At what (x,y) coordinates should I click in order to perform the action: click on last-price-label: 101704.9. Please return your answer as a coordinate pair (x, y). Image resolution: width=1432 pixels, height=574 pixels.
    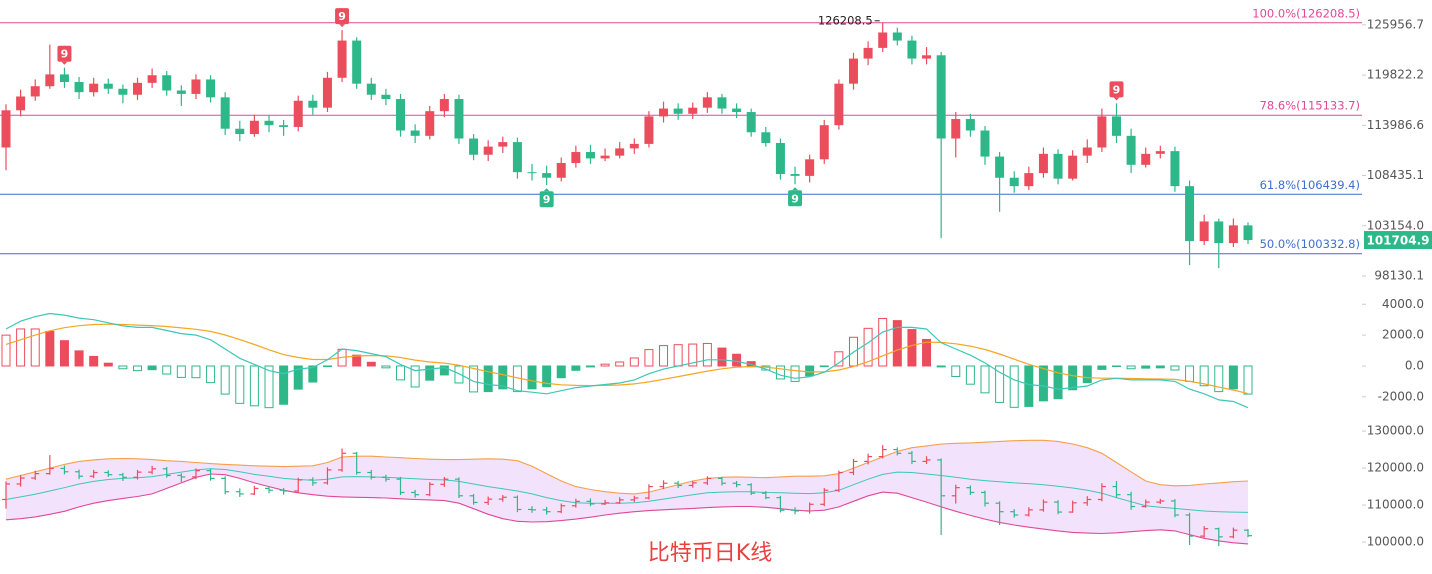
    Looking at the image, I should click on (1397, 241).